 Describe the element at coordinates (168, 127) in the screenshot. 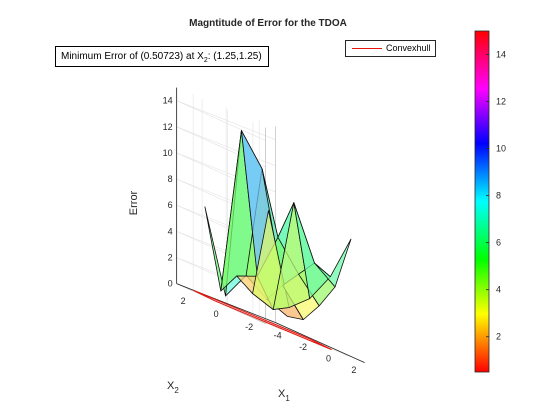

I see `z-tick-label: 12` at that location.